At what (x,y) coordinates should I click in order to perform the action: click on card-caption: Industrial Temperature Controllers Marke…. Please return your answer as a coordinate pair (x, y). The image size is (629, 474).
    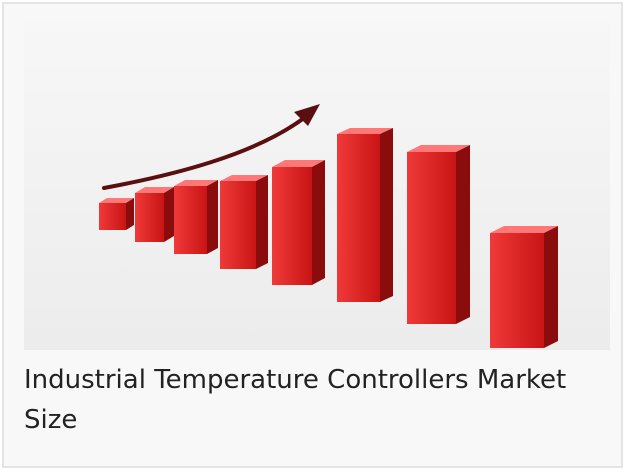
    Looking at the image, I should click on (295, 400).